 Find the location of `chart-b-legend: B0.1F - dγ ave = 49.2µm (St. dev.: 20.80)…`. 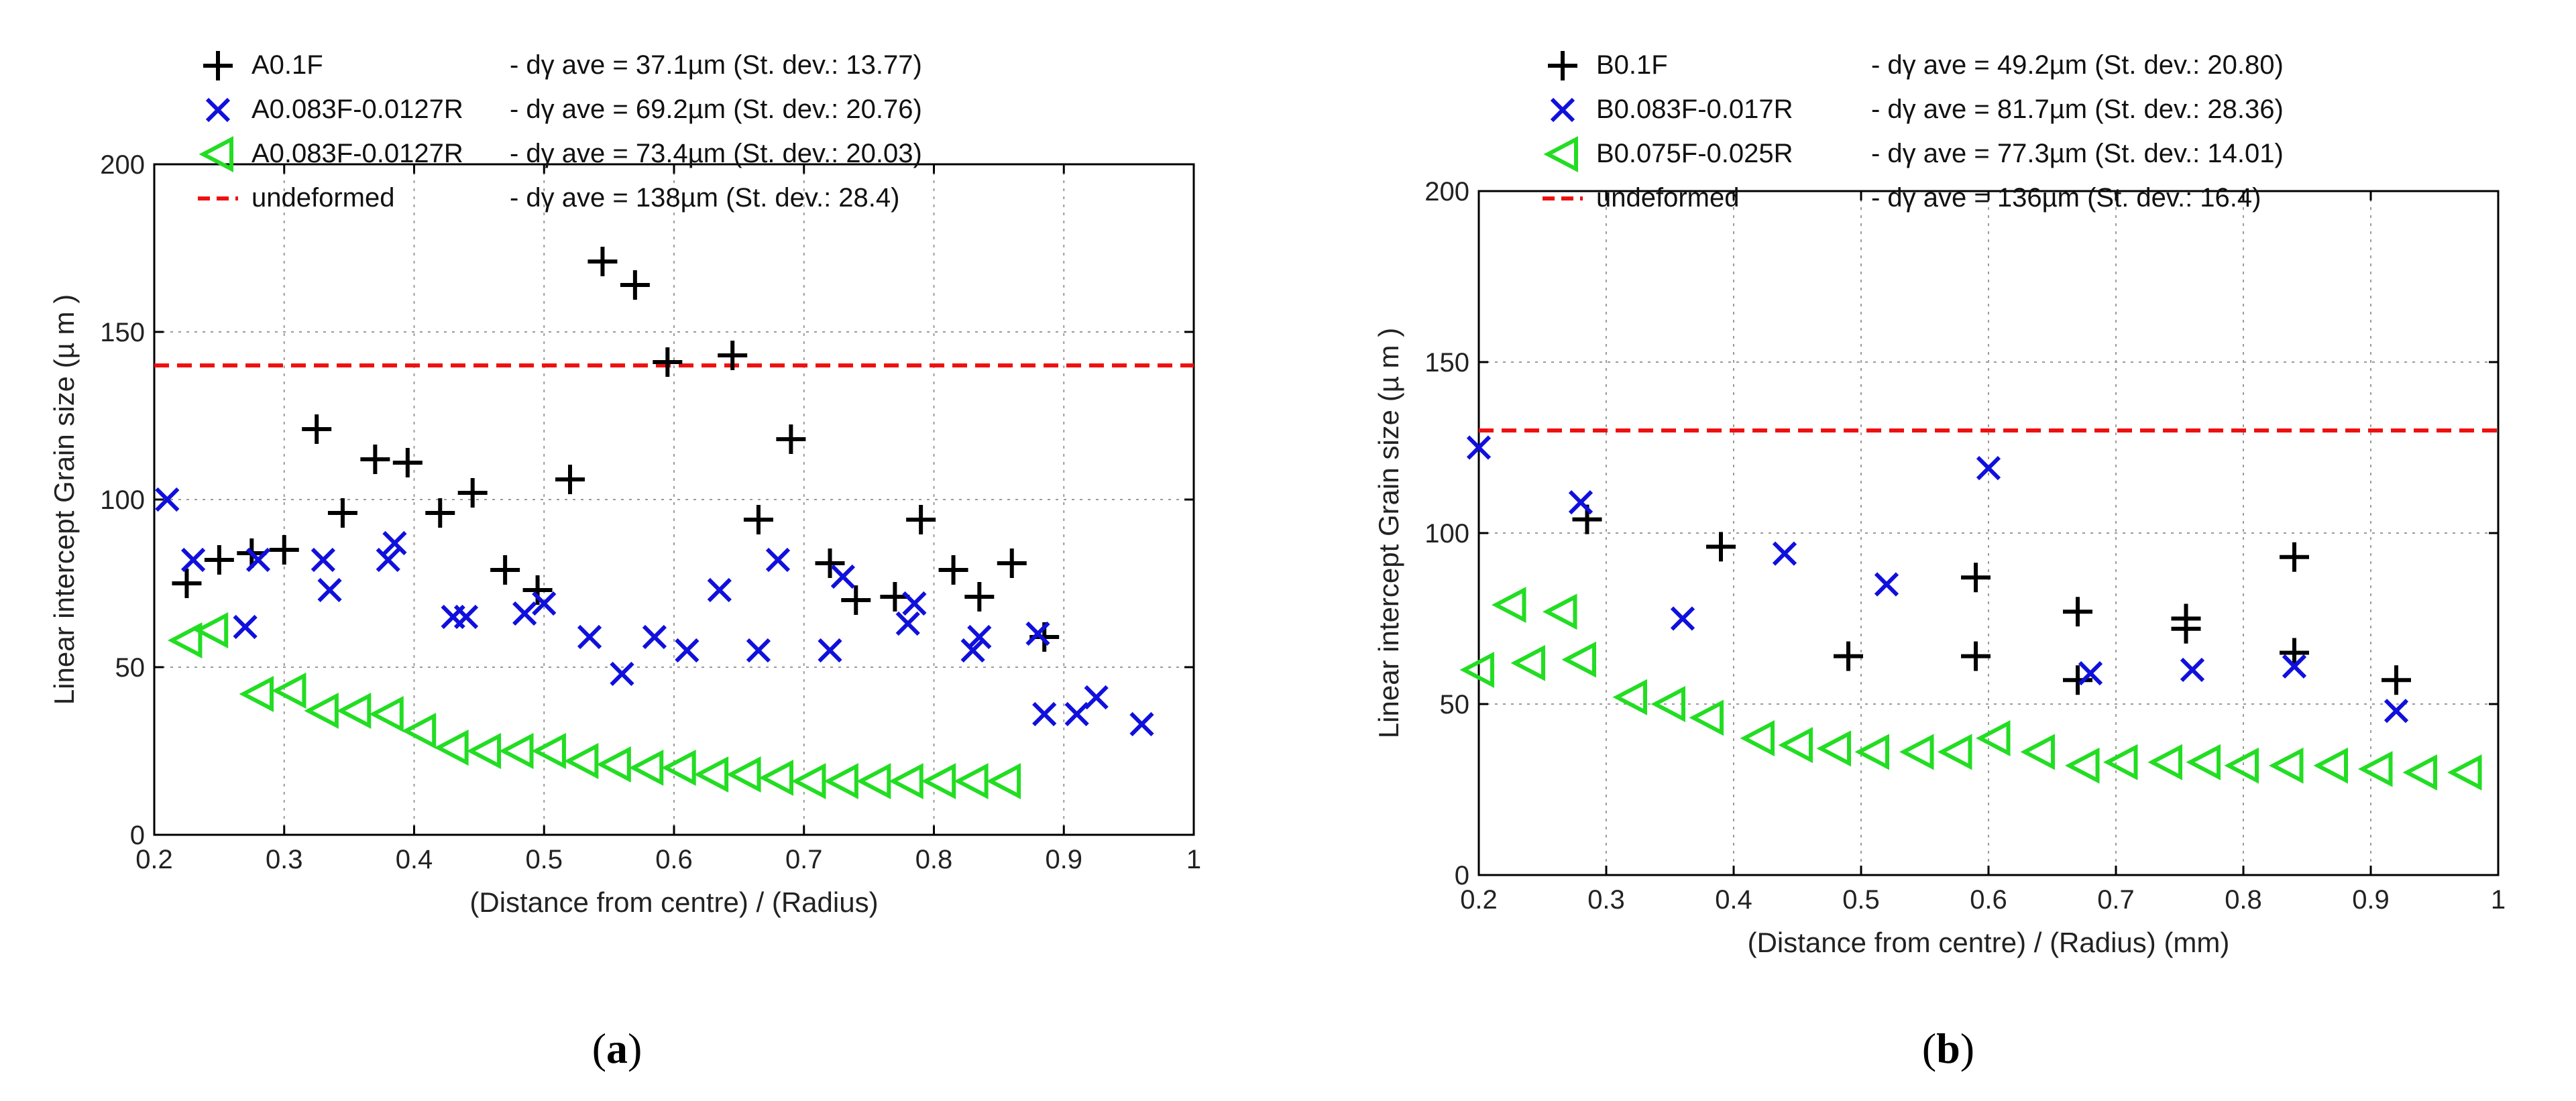

chart-b-legend: B0.1F - dγ ave = 49.2µm (St. dev.: 20.80)… is located at coordinates (1913, 132).